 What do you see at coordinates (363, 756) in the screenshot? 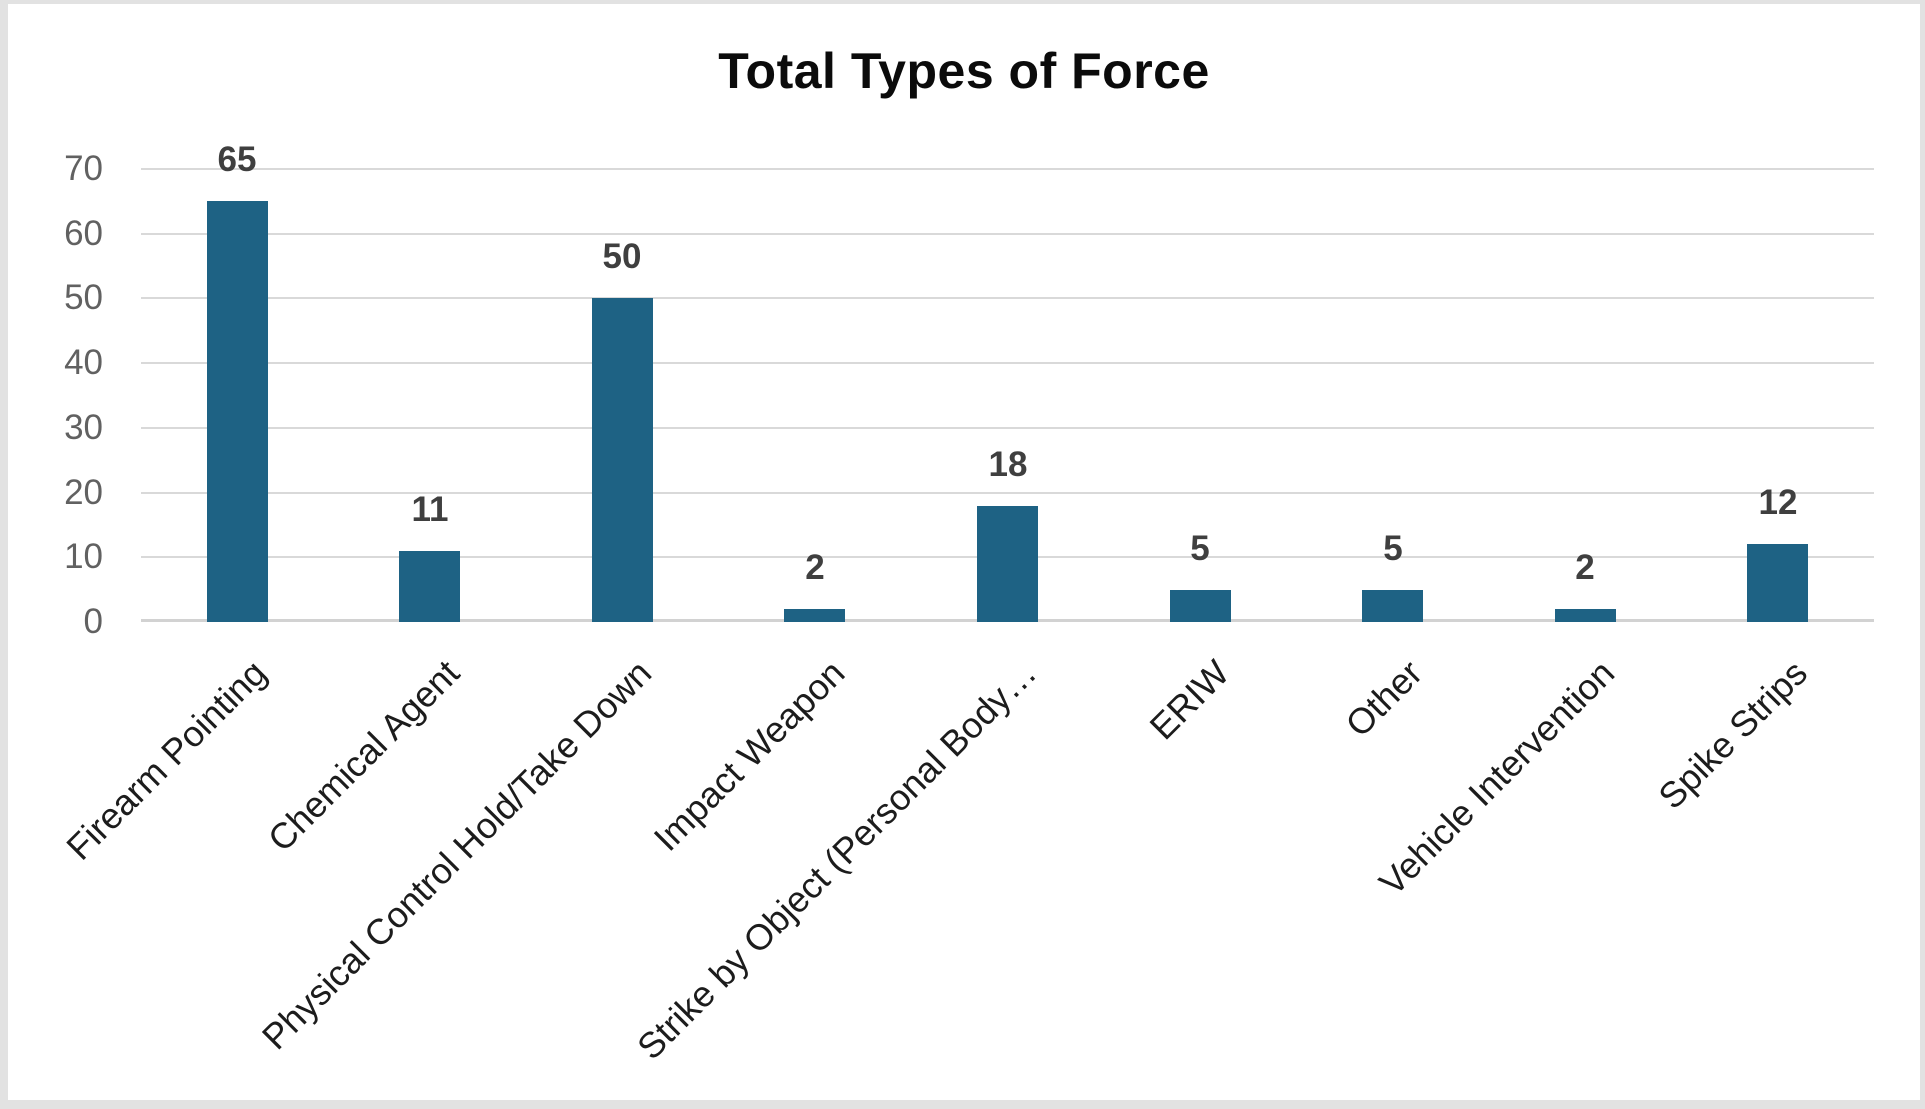
I see `x-axis-category-label: Chemical Agent` at bounding box center [363, 756].